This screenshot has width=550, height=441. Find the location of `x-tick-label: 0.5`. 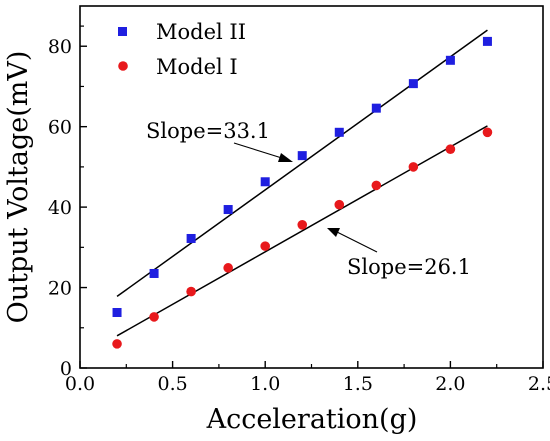

x-tick-label: 0.5 is located at coordinates (172, 384).